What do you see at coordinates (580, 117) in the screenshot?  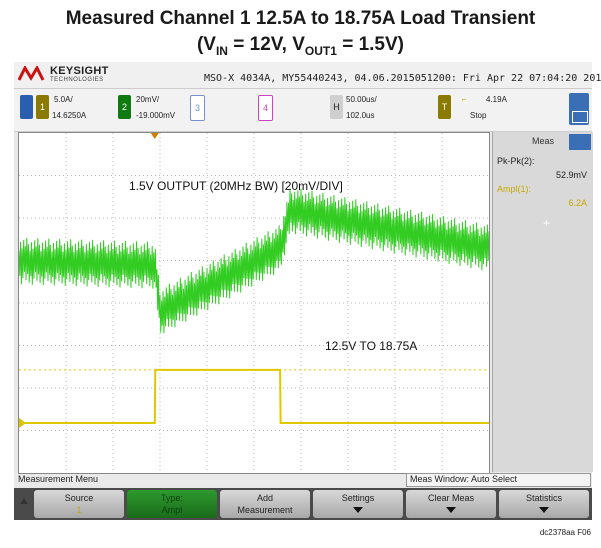 I see `display-window-icon` at bounding box center [580, 117].